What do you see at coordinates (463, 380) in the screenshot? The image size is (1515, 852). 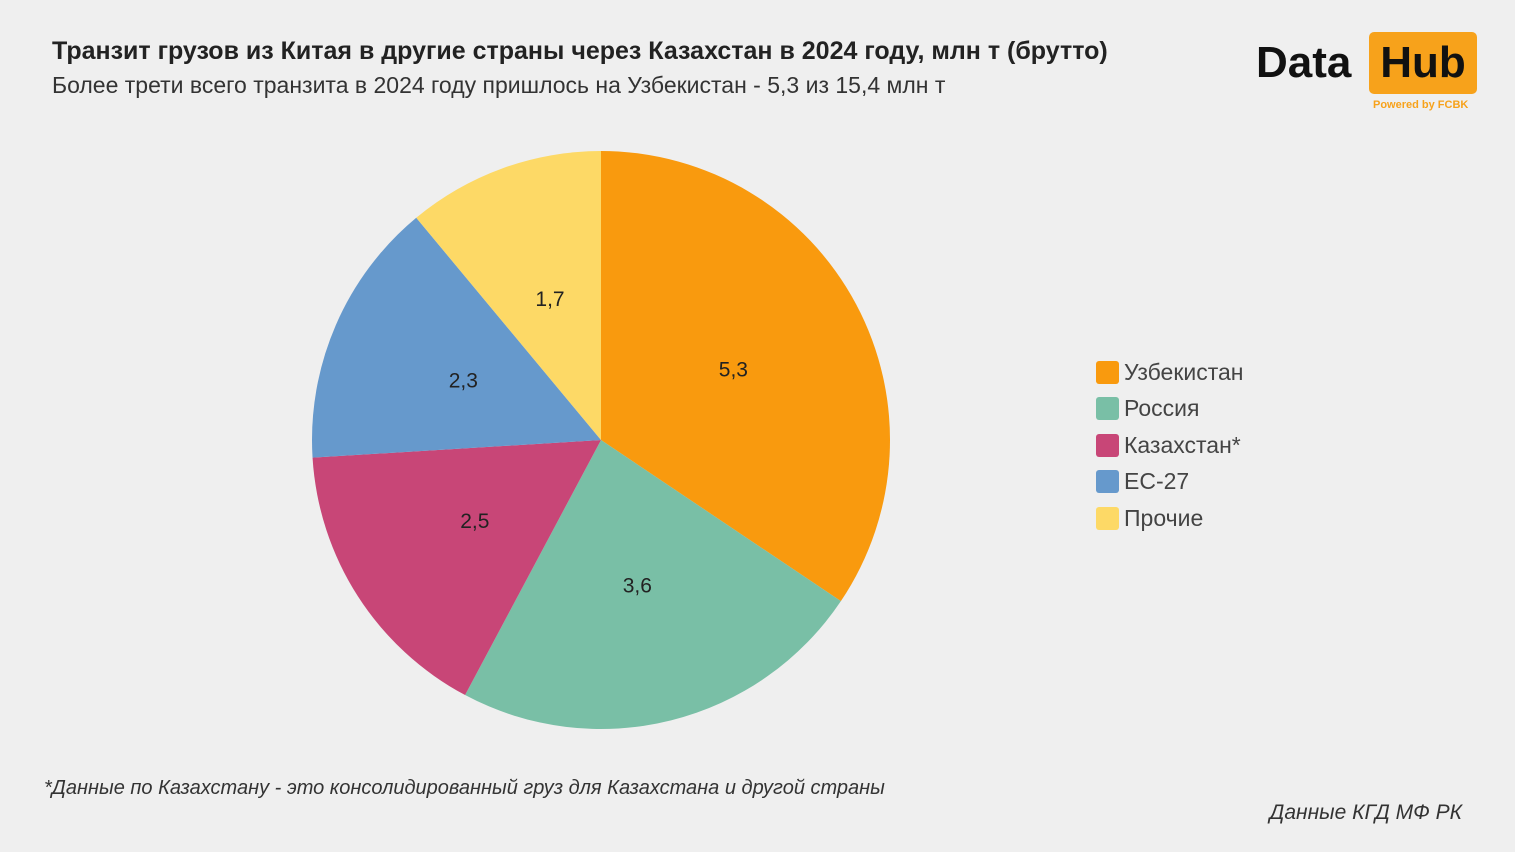 I see `slice-value-label: 2,3` at bounding box center [463, 380].